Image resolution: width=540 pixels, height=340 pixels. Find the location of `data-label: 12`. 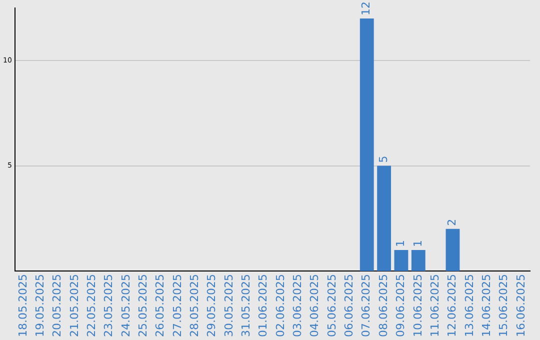

data-label: 12 is located at coordinates (366, 9).